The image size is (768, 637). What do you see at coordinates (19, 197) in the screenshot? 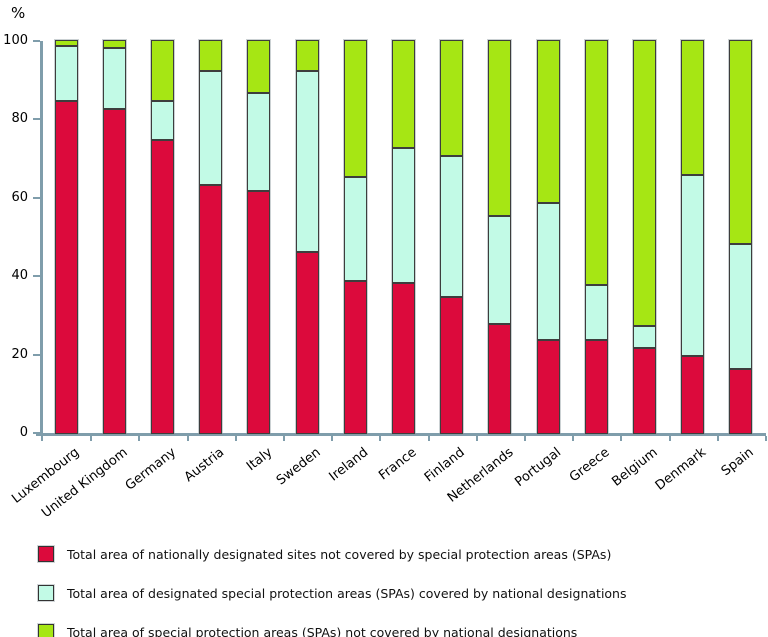
I see `y-tick-label: 60` at bounding box center [19, 197].